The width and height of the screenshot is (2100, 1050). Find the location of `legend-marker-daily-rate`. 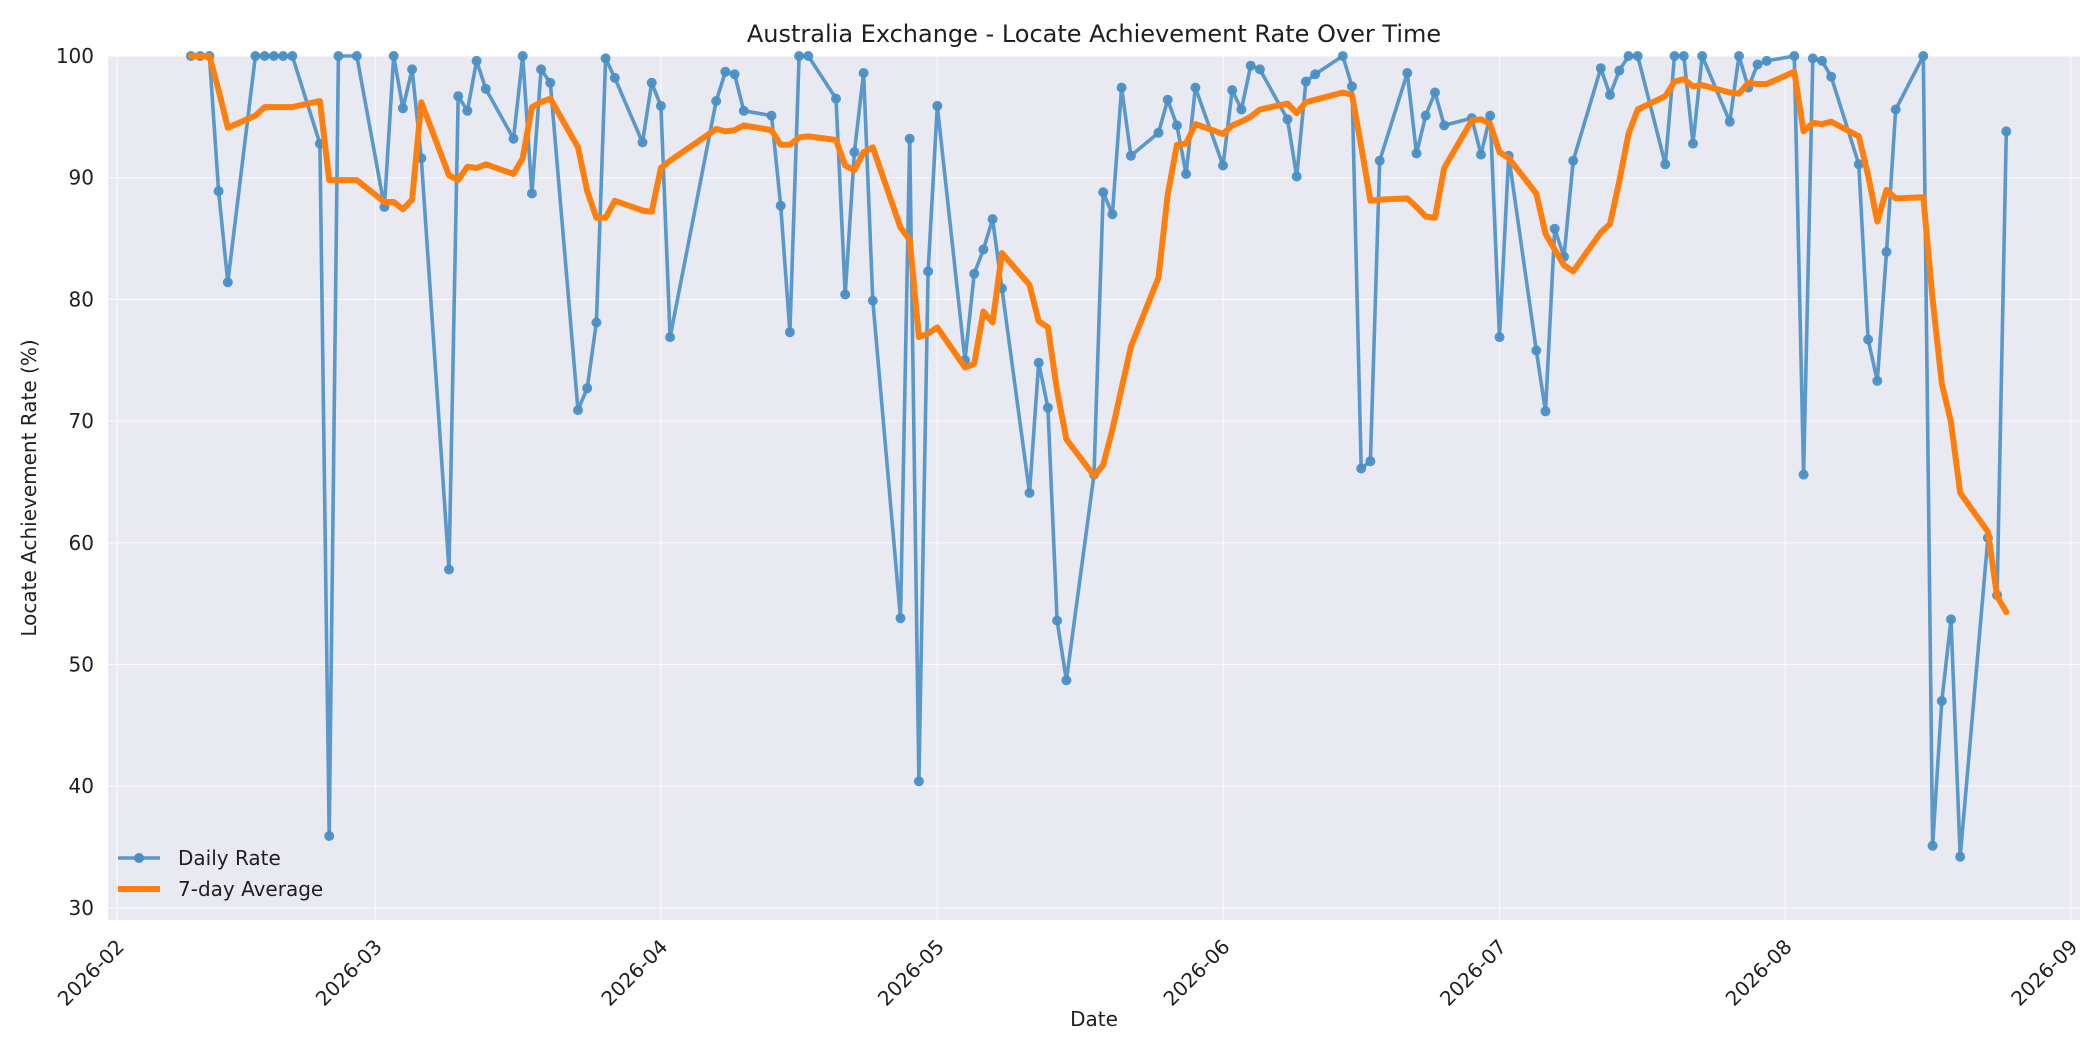

legend-marker-daily-rate is located at coordinates (139, 858).